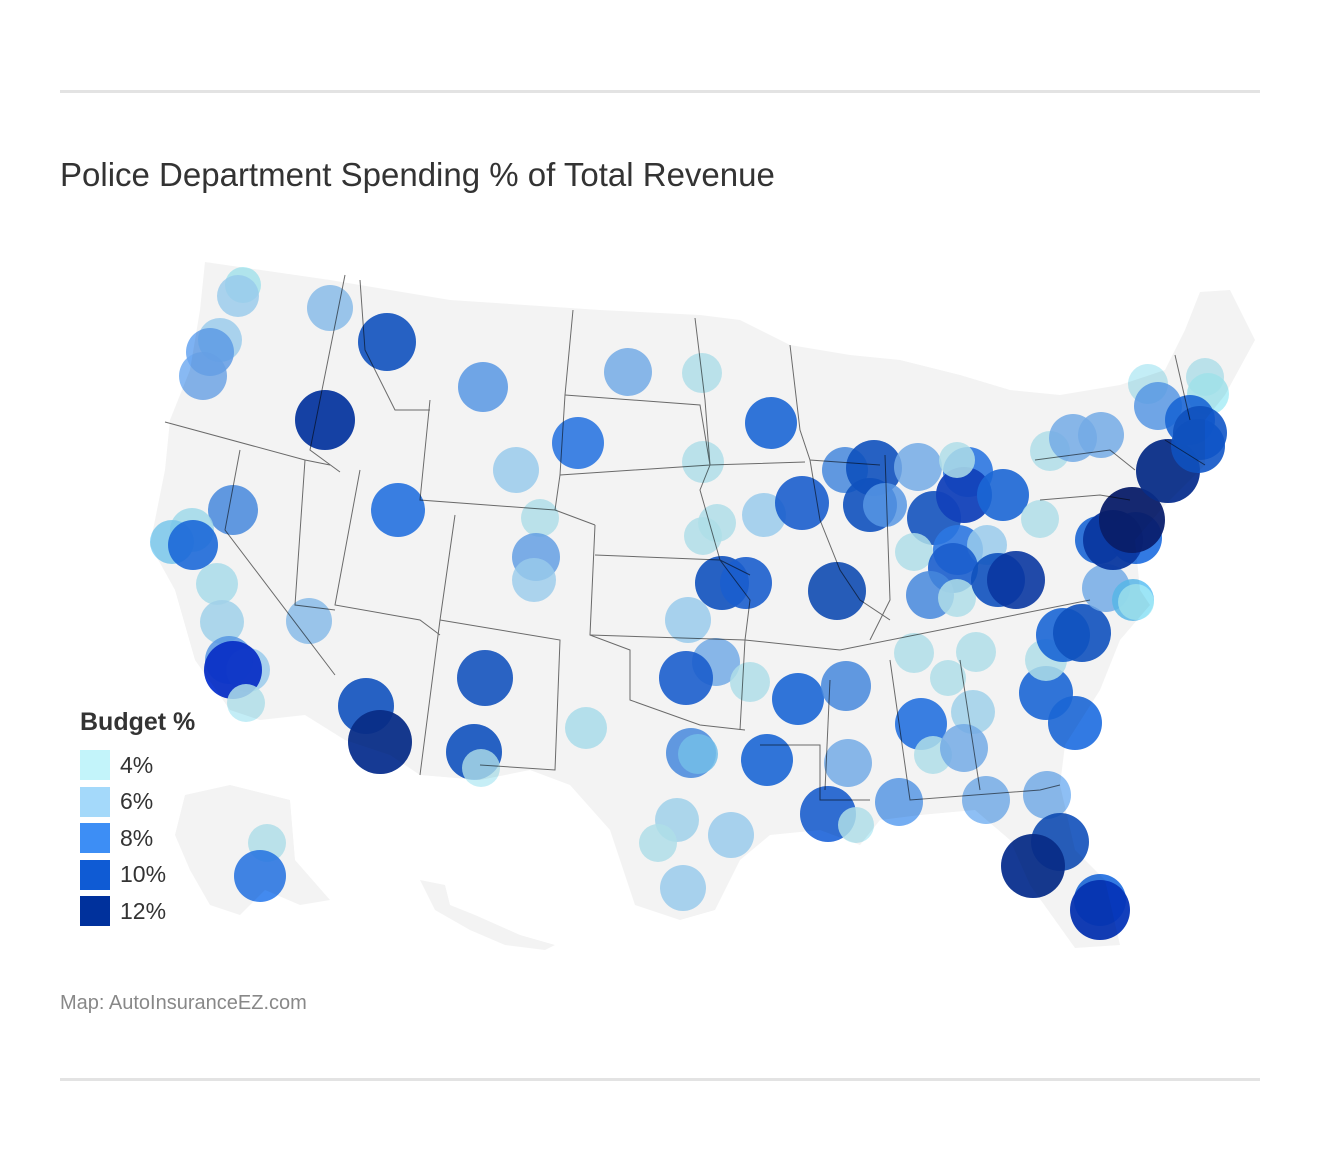 The image size is (1320, 1162). I want to click on legend-items: 4% 6% 8% 10% 12%, so click(137, 838).